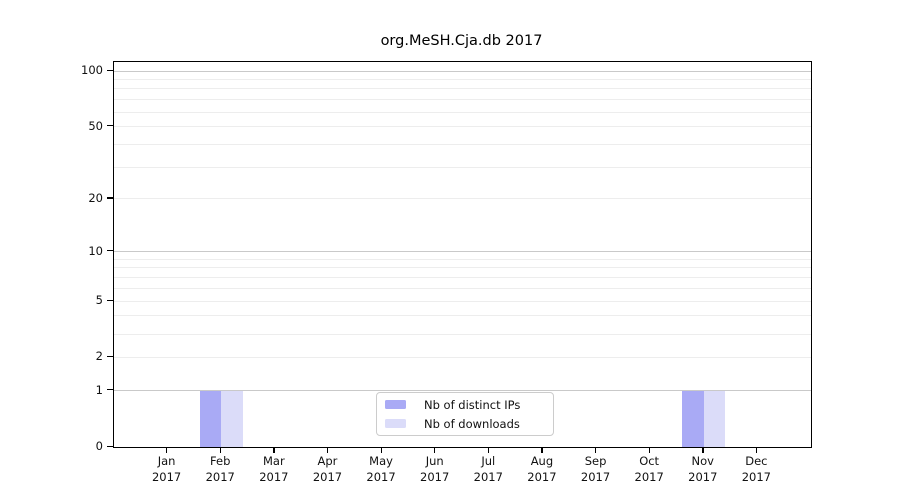 Image resolution: width=900 pixels, height=500 pixels. What do you see at coordinates (99, 389) in the screenshot?
I see `y-tick-label: 1` at bounding box center [99, 389].